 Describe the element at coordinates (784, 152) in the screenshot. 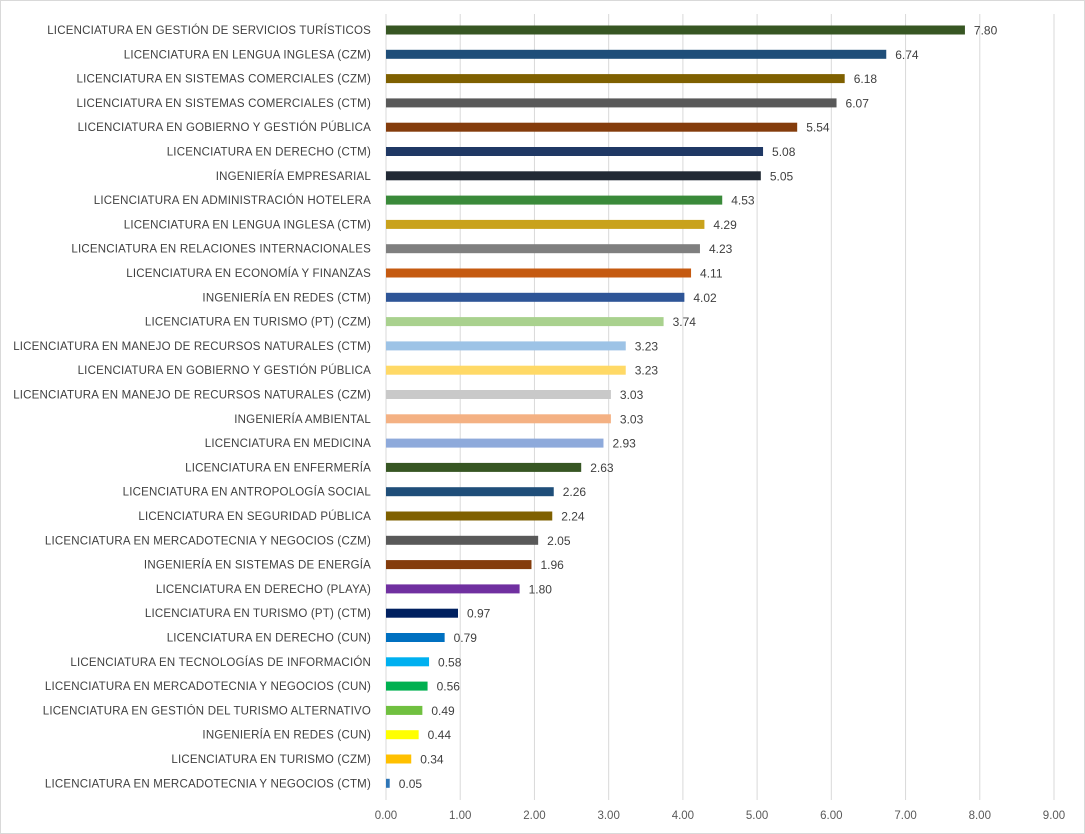

I see `data-label: 5.08` at that location.